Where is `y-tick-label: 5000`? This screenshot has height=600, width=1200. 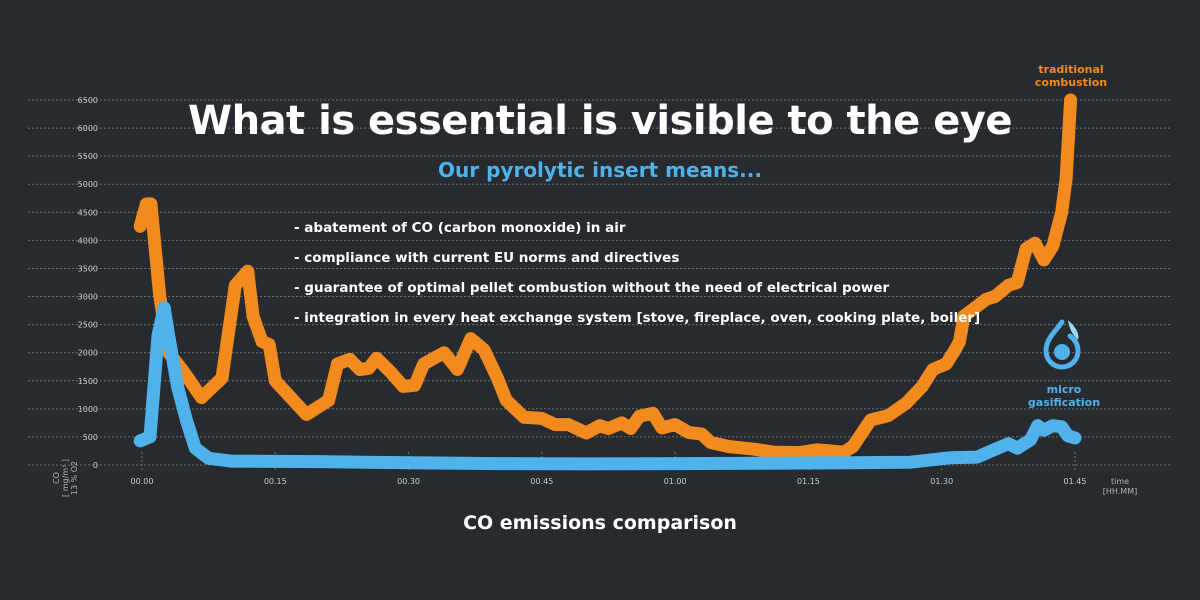 y-tick-label: 5000 is located at coordinates (88, 184).